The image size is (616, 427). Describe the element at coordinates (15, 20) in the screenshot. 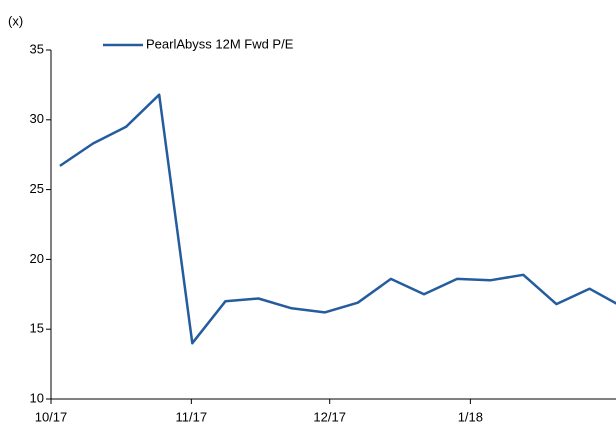

I see `y-axis-label: (x)` at that location.